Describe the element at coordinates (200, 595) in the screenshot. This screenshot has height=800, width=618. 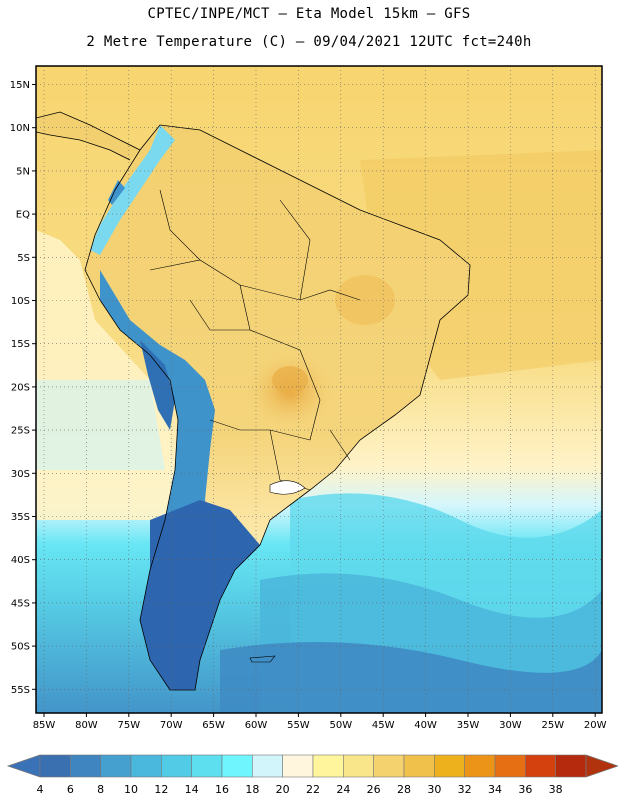
I see `patagonia-cold` at that location.